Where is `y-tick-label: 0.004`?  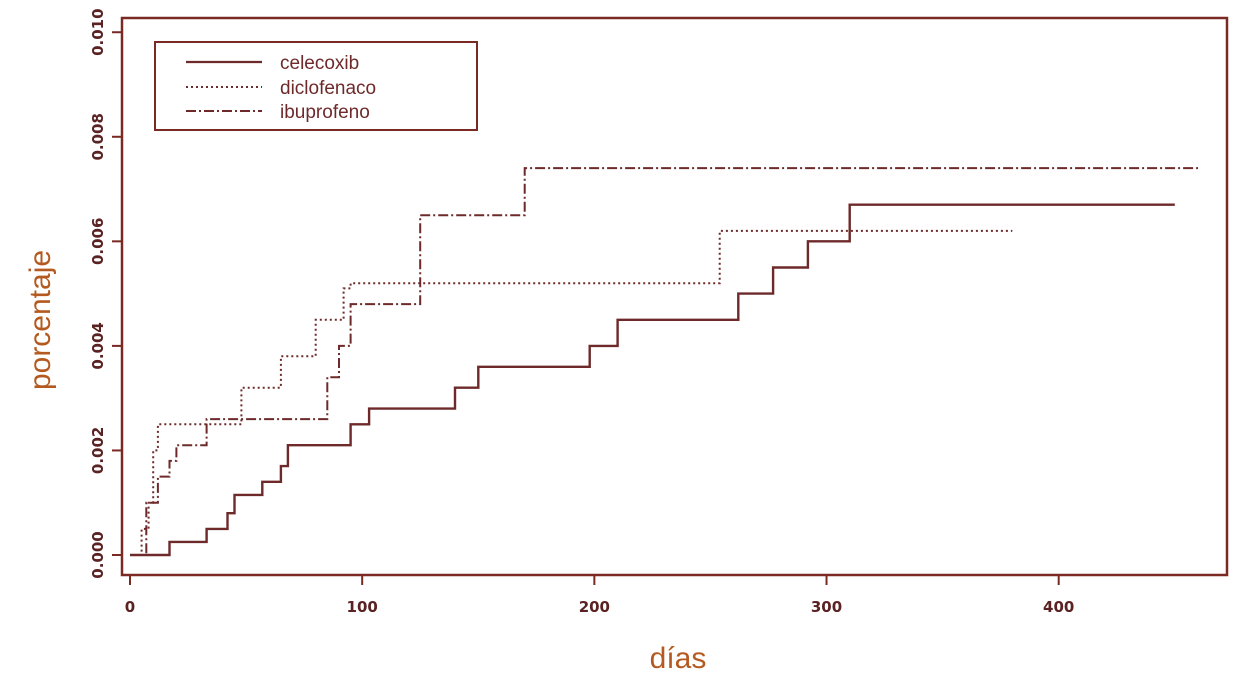 y-tick-label: 0.004 is located at coordinates (98, 345).